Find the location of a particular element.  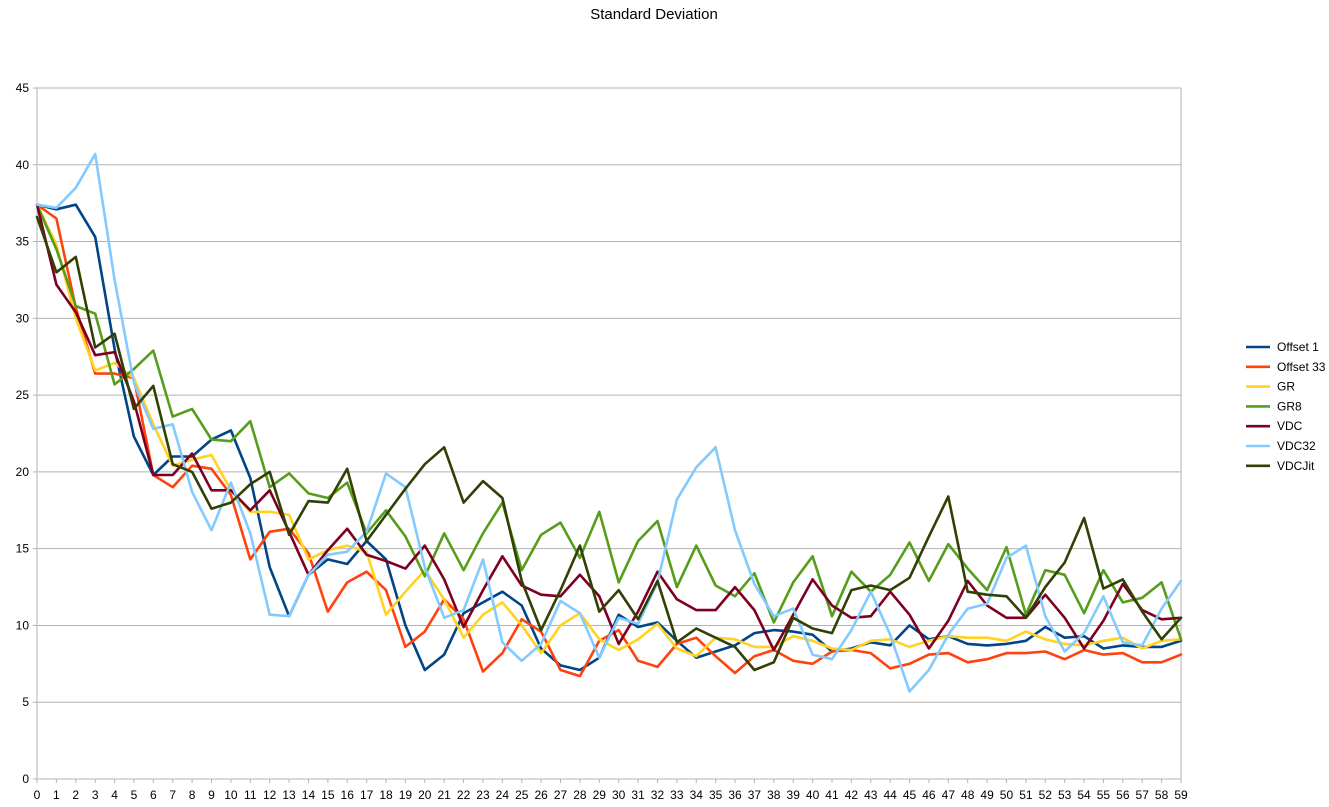

x-tick-label: 10 is located at coordinates (231, 795).